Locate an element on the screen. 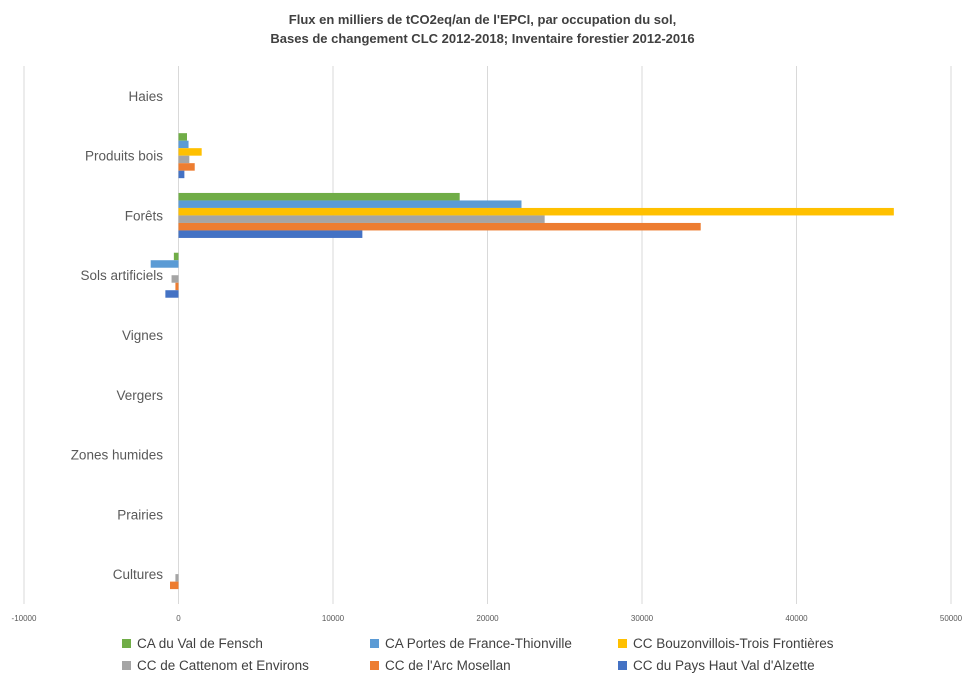  legend-item: CA Portes de France-Thionville is located at coordinates (494, 643).